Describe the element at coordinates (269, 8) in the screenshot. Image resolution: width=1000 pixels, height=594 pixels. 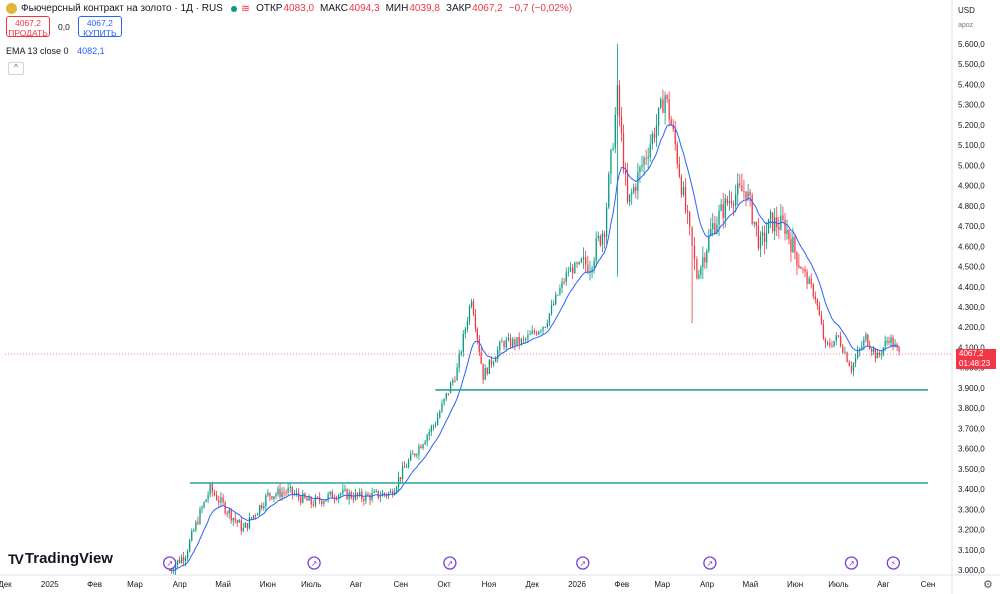
I see `open-label: ОТКР` at that location.